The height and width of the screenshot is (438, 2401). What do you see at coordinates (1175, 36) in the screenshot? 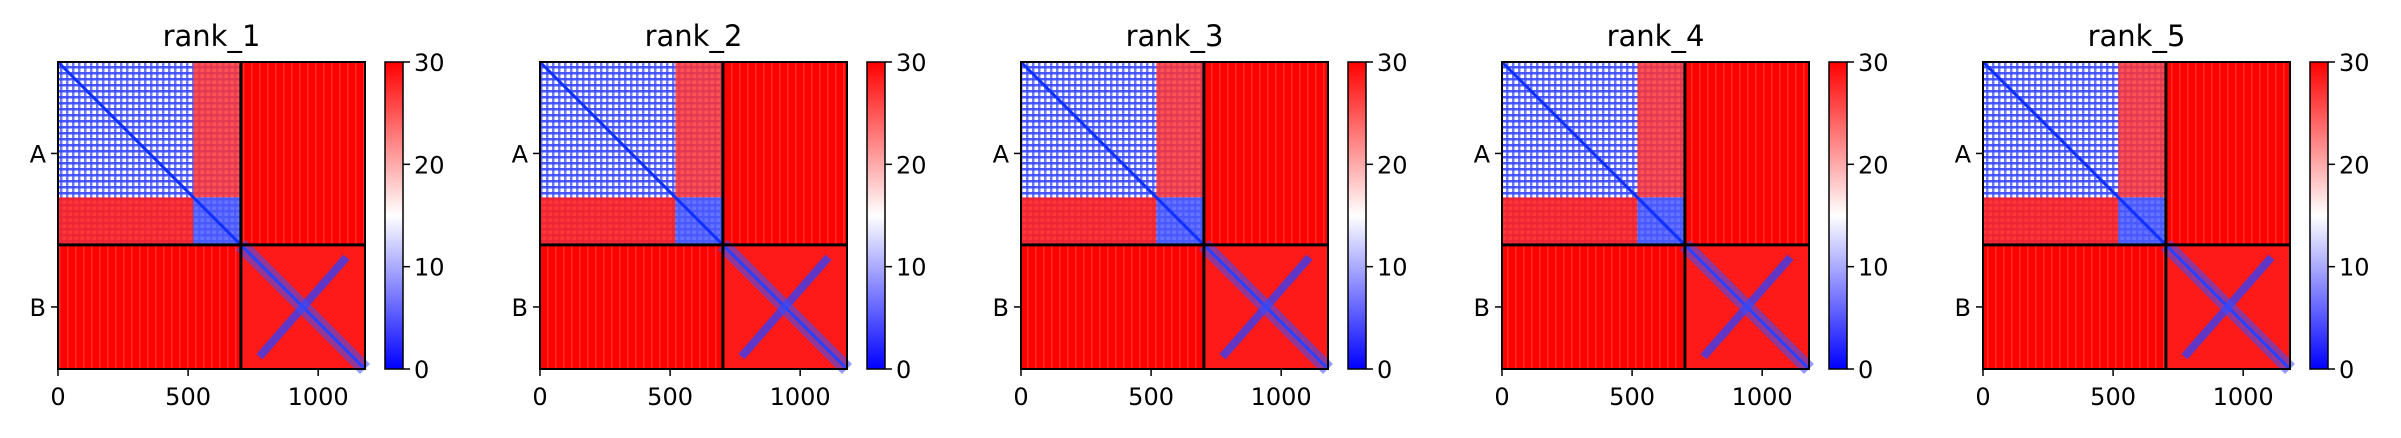
I see `panel-title: rank_3` at bounding box center [1175, 36].